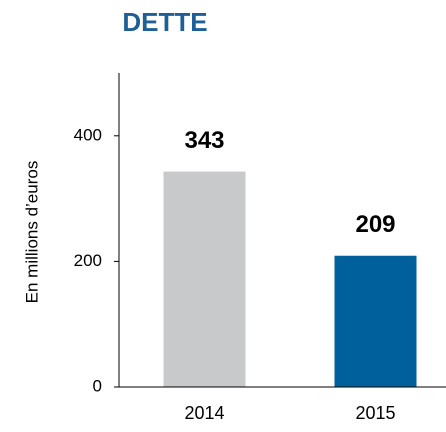  I want to click on x-tick-label: 2015, so click(375, 413).